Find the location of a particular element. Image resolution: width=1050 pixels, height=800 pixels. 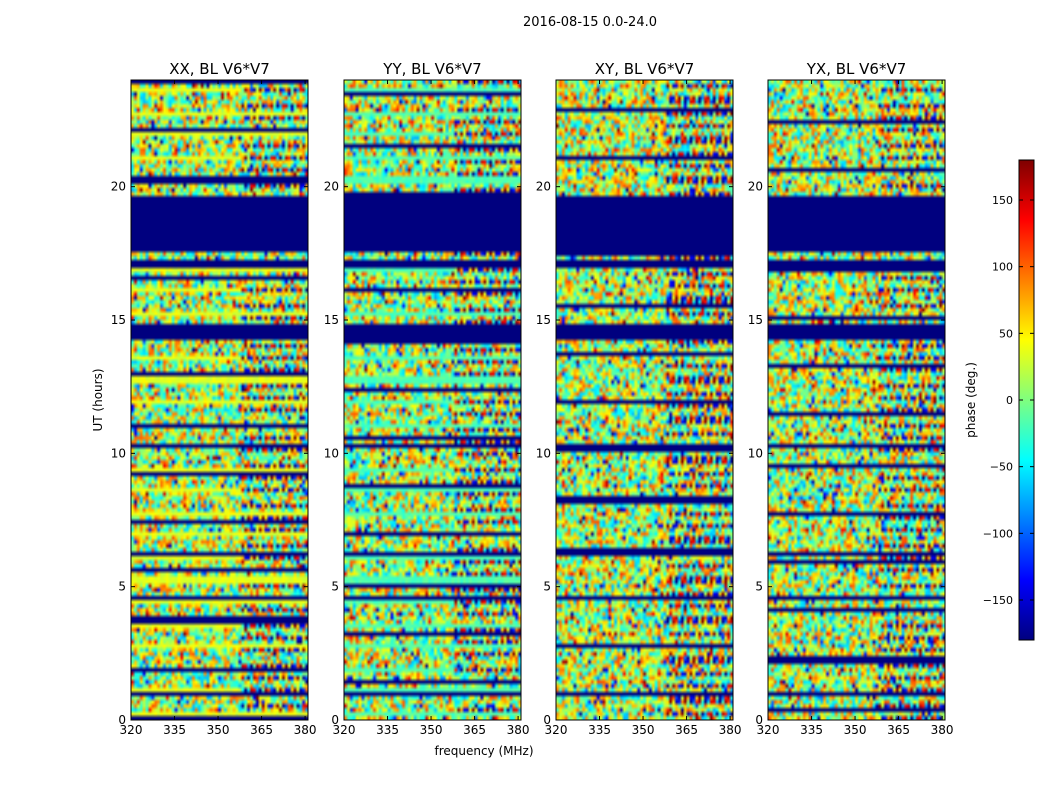

colorbar-tick-label: 50 is located at coordinates (1006, 333).